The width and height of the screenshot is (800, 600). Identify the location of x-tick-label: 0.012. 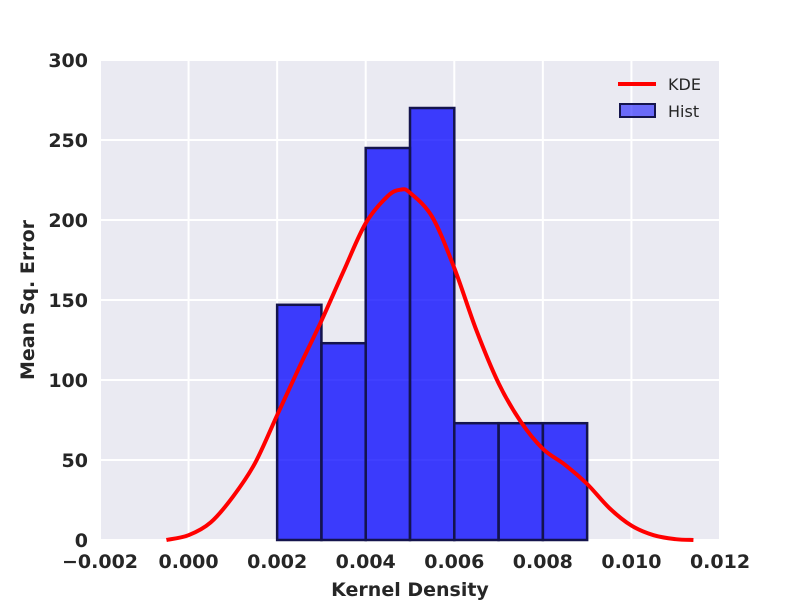
(720, 562).